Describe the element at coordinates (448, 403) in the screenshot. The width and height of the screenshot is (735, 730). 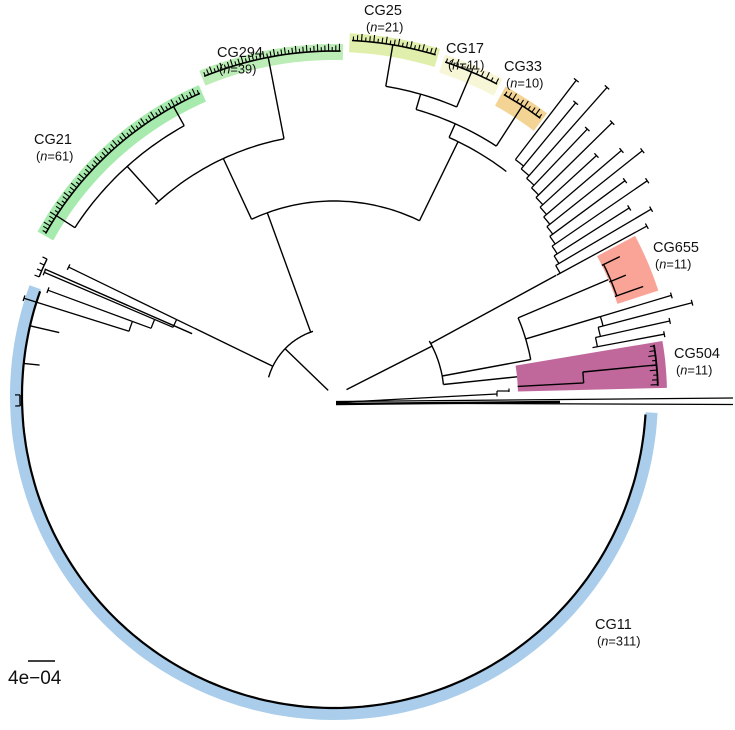
I see `outgroup-branch` at that location.